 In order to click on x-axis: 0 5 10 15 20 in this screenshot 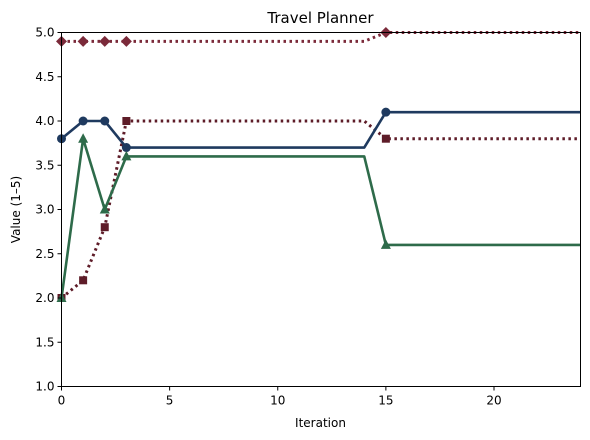, I will do `click(280, 397)`.